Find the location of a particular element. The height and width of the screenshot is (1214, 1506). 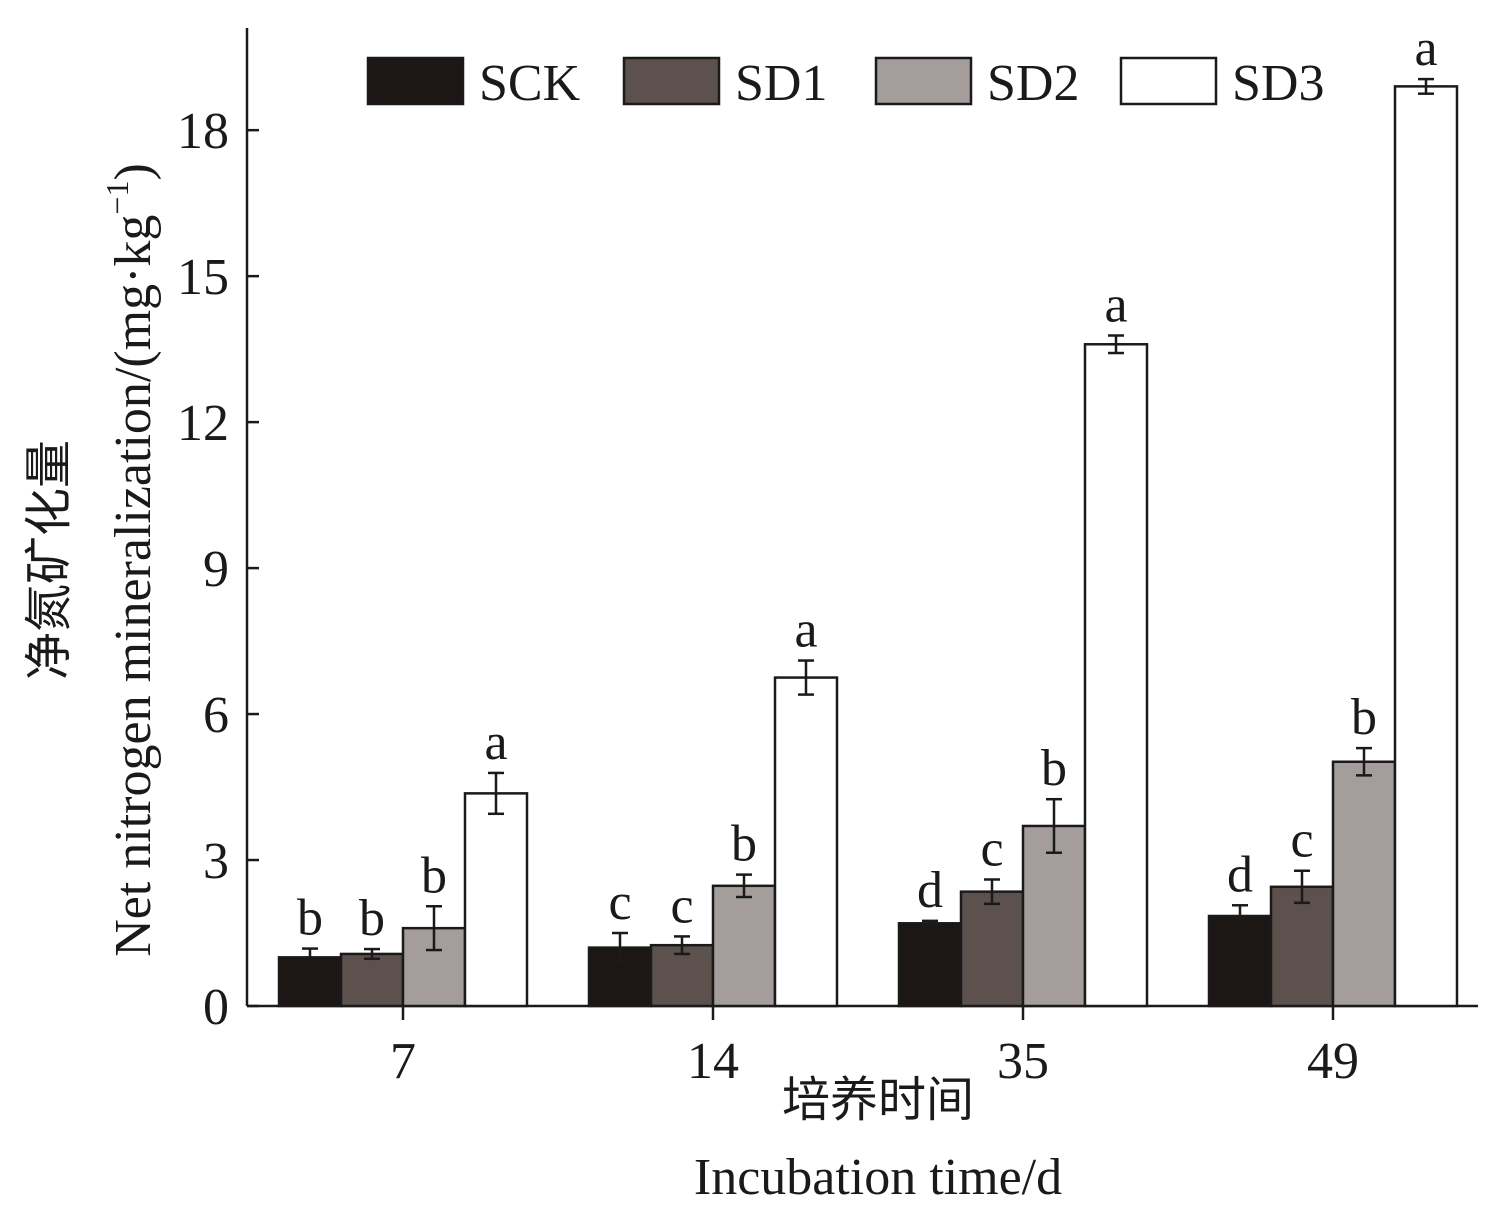

y-axis-title-en-sup: −1 is located at coordinates (117, 198).